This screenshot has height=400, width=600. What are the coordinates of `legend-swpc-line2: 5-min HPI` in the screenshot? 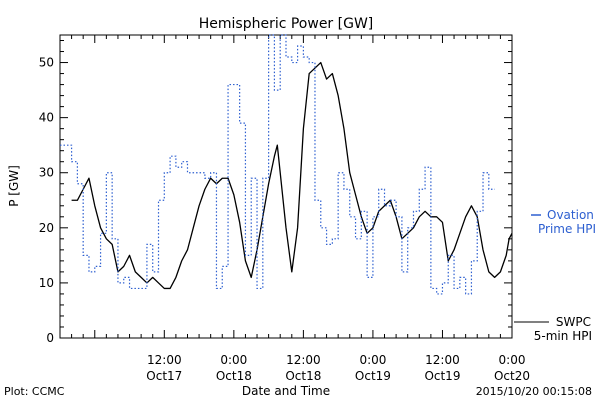 It's located at (563, 336).